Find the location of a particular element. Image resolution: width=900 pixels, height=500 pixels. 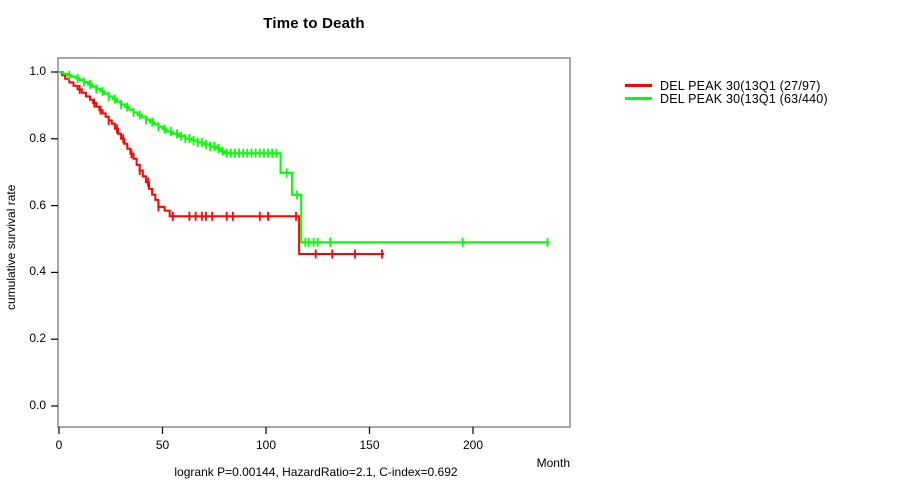

chart-title: Time to Death is located at coordinates (314, 23).